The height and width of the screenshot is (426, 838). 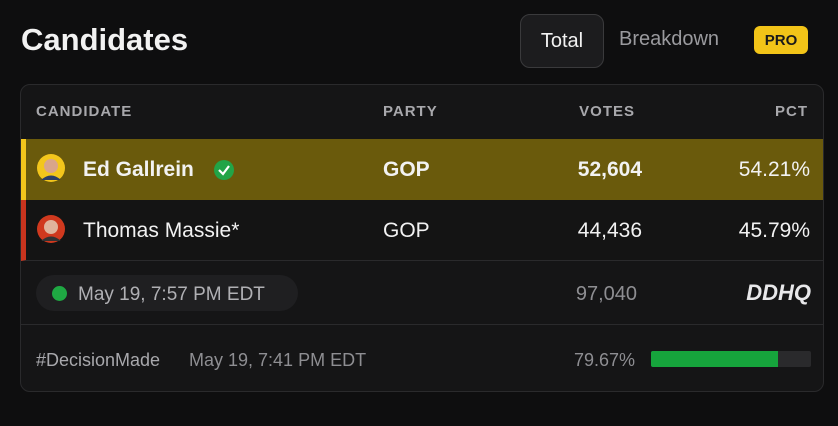 I want to click on tab-breakdown: Breakdown, so click(x=669, y=39).